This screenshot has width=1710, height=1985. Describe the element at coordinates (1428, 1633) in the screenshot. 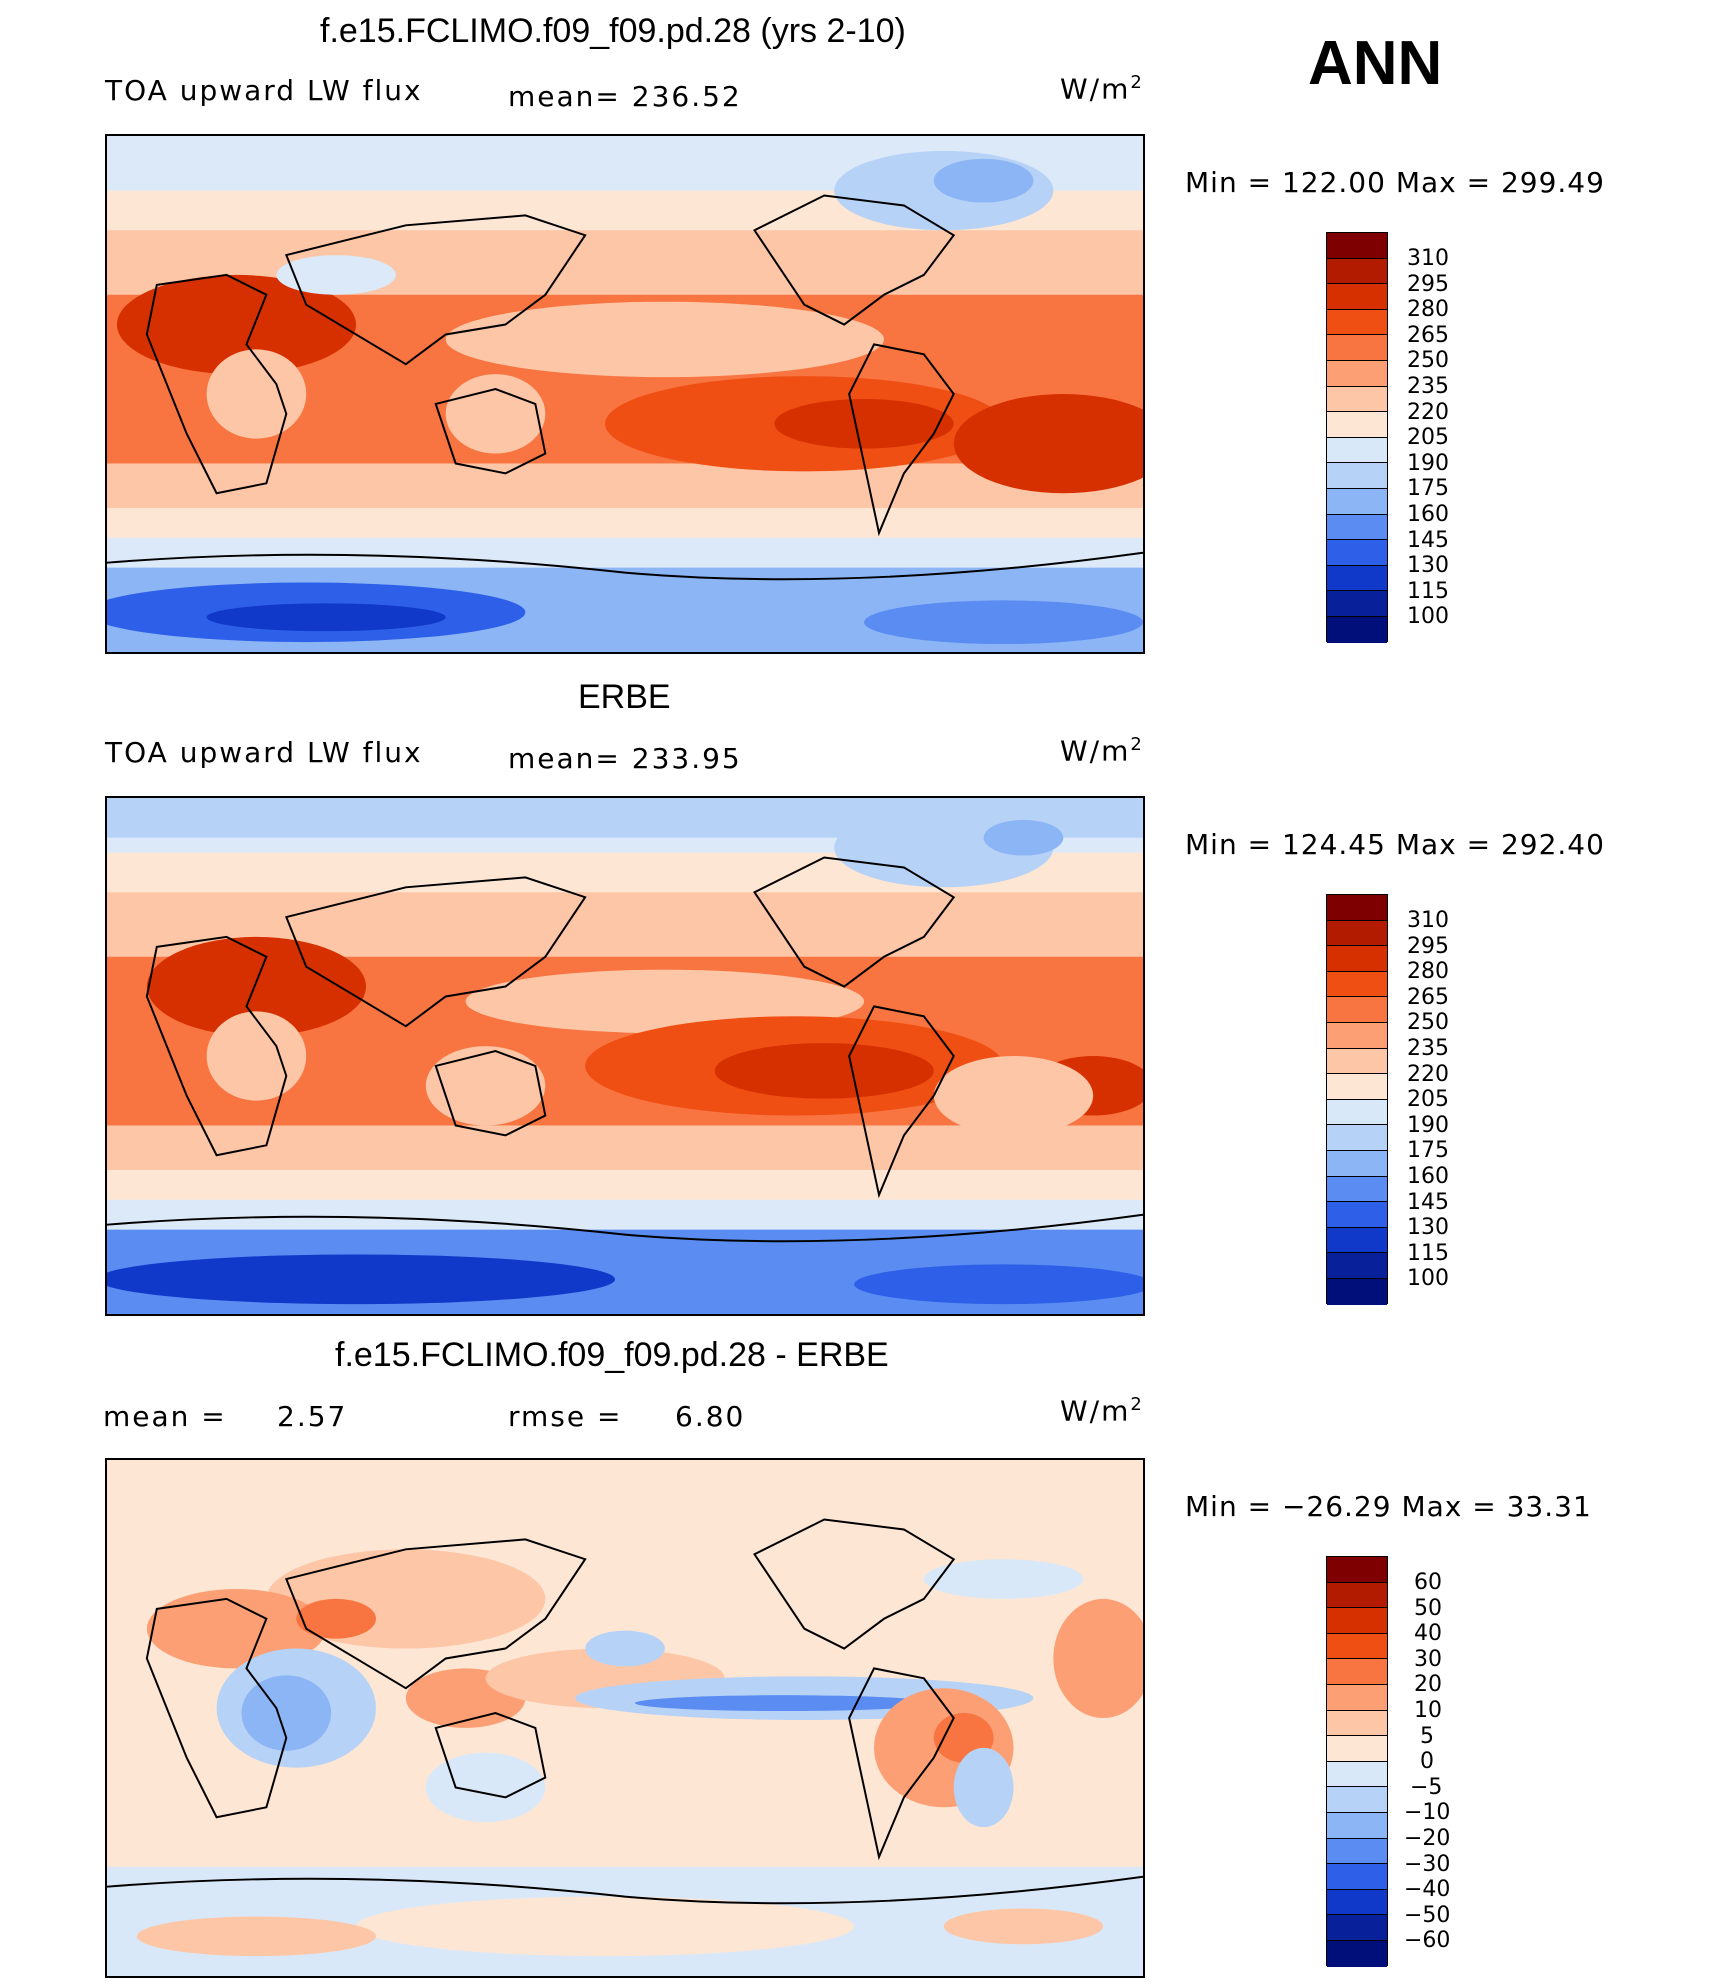

I see `panel3-tick: 40` at that location.